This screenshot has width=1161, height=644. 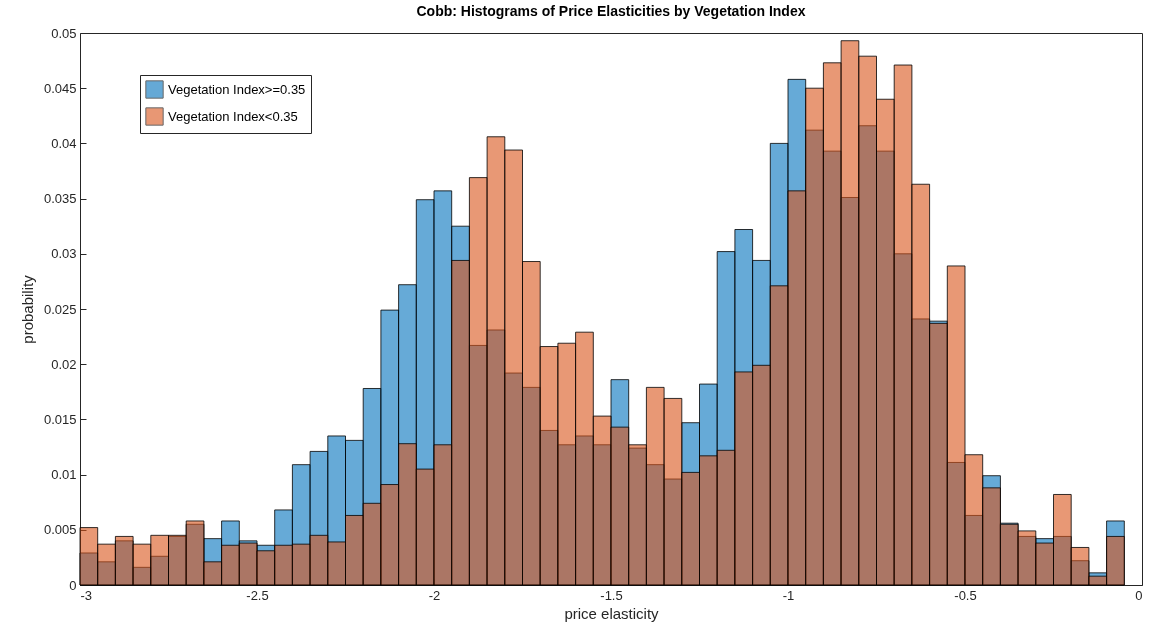 What do you see at coordinates (60, 530) in the screenshot?
I see `y-tick-label: 0.005` at bounding box center [60, 530].